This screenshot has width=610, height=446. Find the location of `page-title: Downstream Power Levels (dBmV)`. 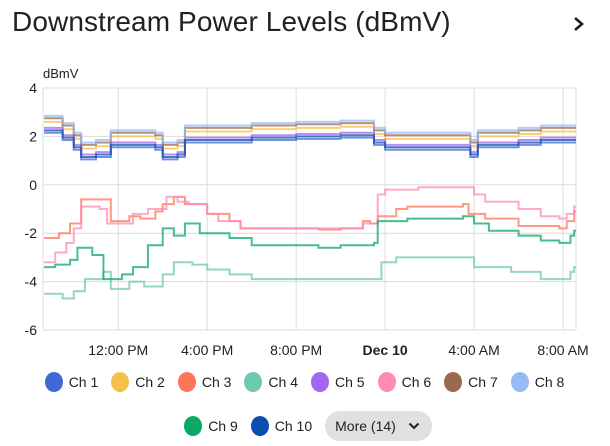

page-title: Downstream Power Levels (dBmV) is located at coordinates (231, 21).